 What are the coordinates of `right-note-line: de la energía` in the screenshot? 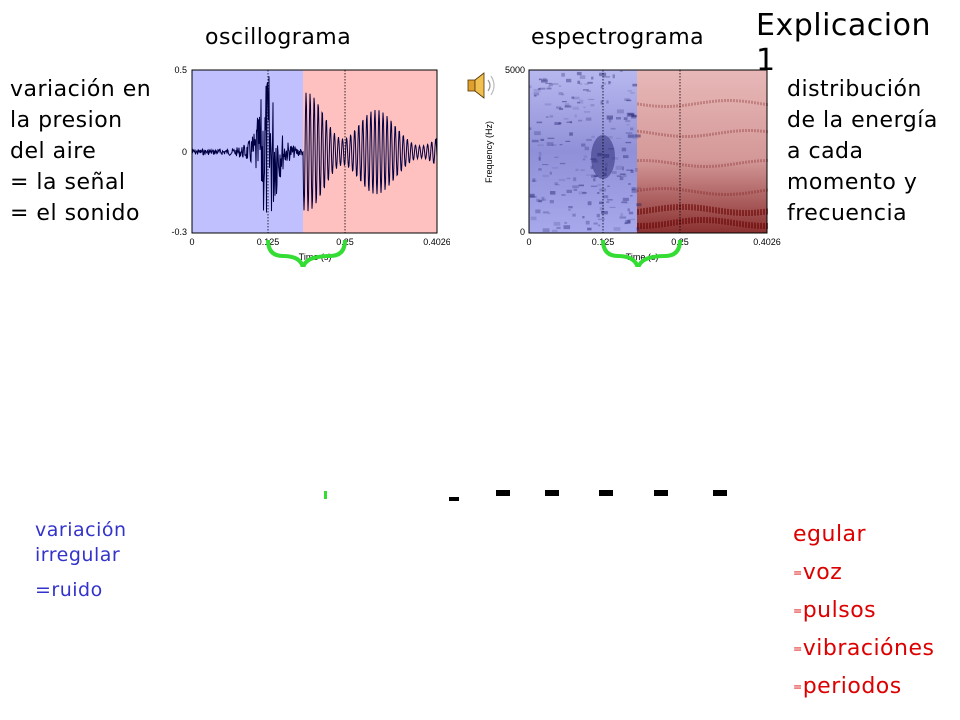 It's located at (862, 120).